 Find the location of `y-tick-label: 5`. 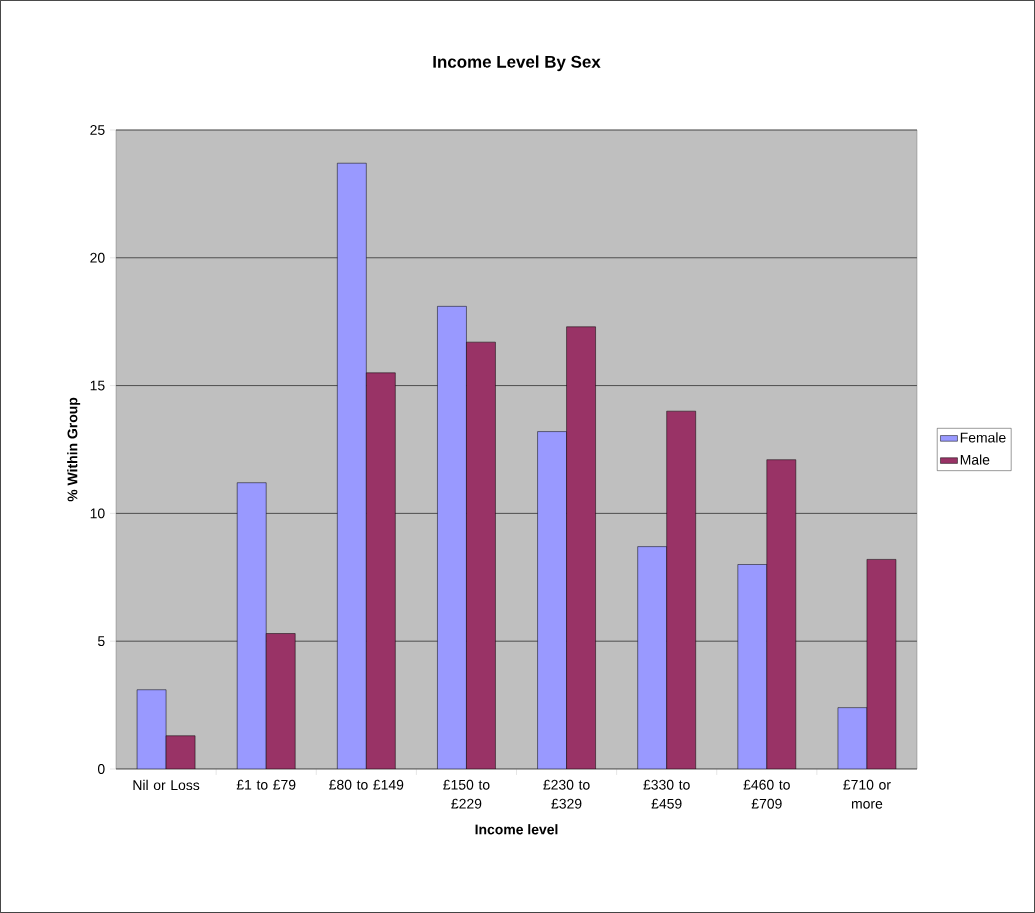

y-tick-label: 5 is located at coordinates (101, 641).